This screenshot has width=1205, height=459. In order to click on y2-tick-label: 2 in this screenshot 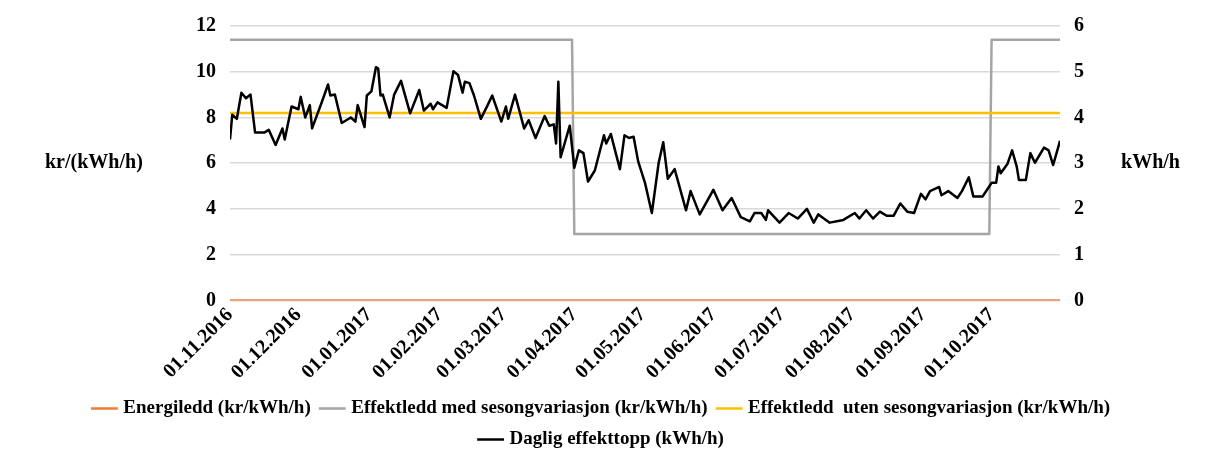, I will do `click(1079, 207)`.